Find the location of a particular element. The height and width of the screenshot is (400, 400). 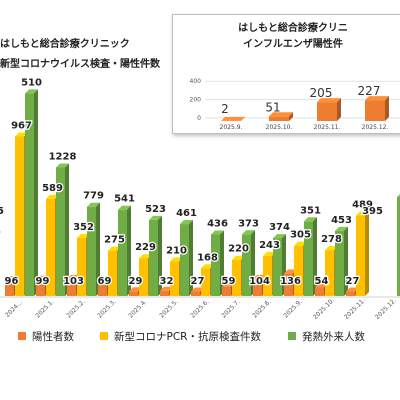

bar-fever-11-top is located at coordinates (341, 228).